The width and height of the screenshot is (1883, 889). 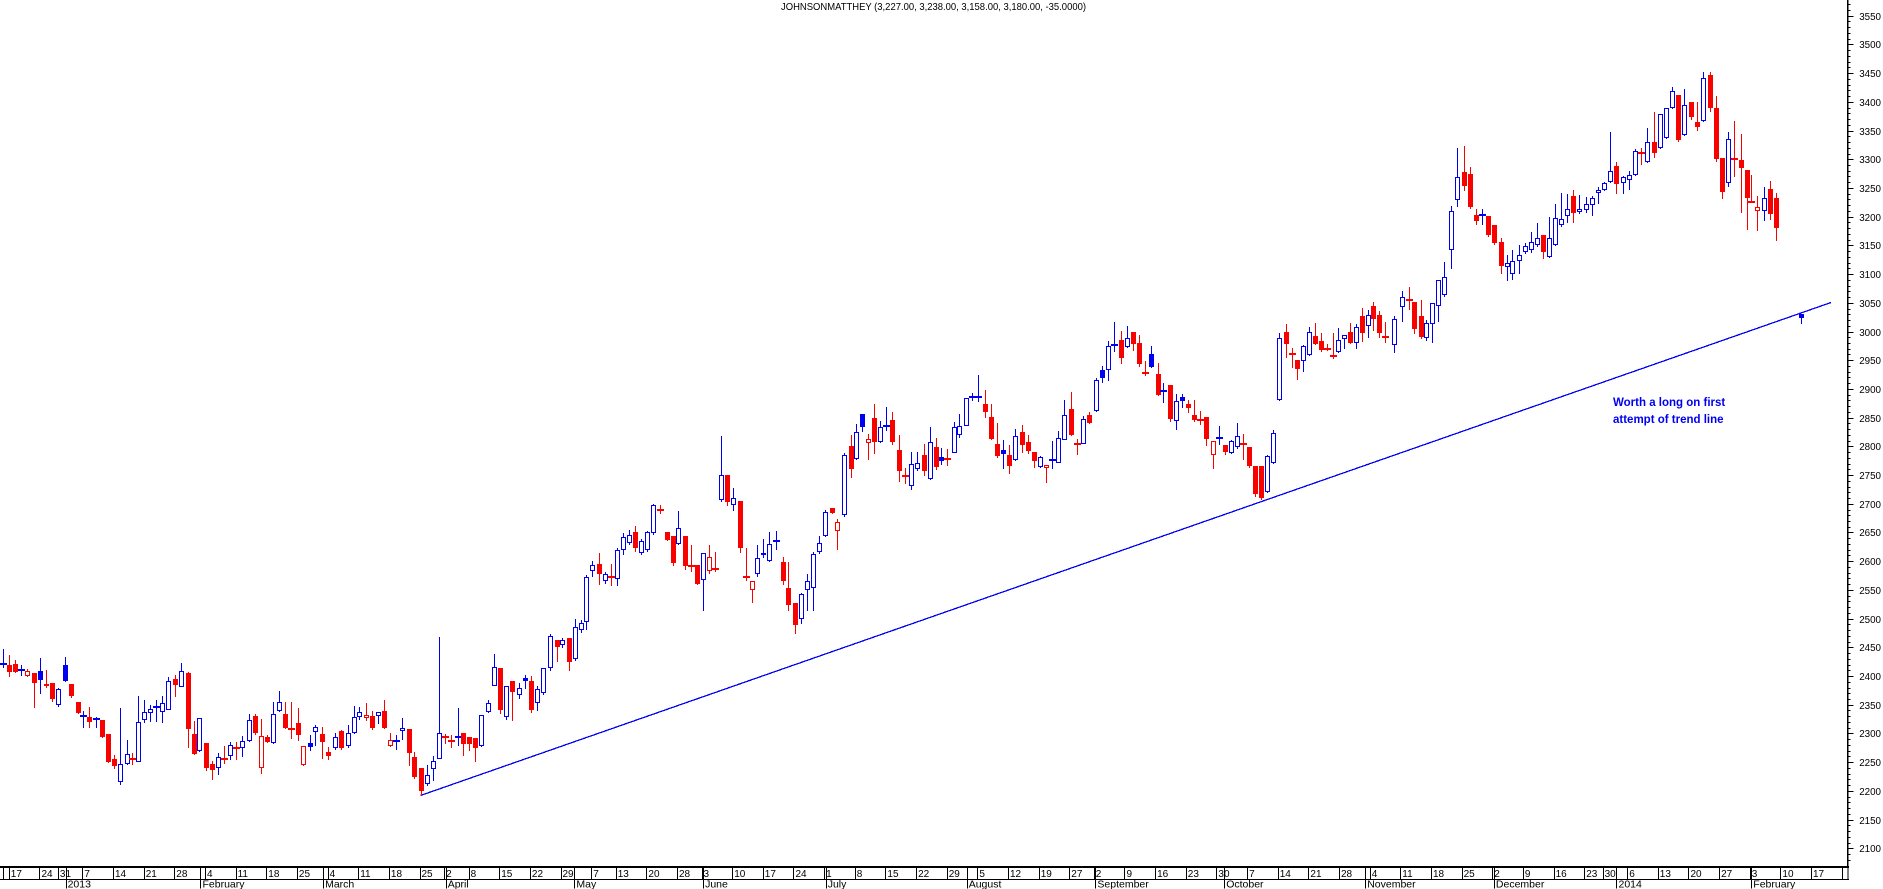 What do you see at coordinates (80, 884) in the screenshot?
I see `svg-text: 2013` at bounding box center [80, 884].